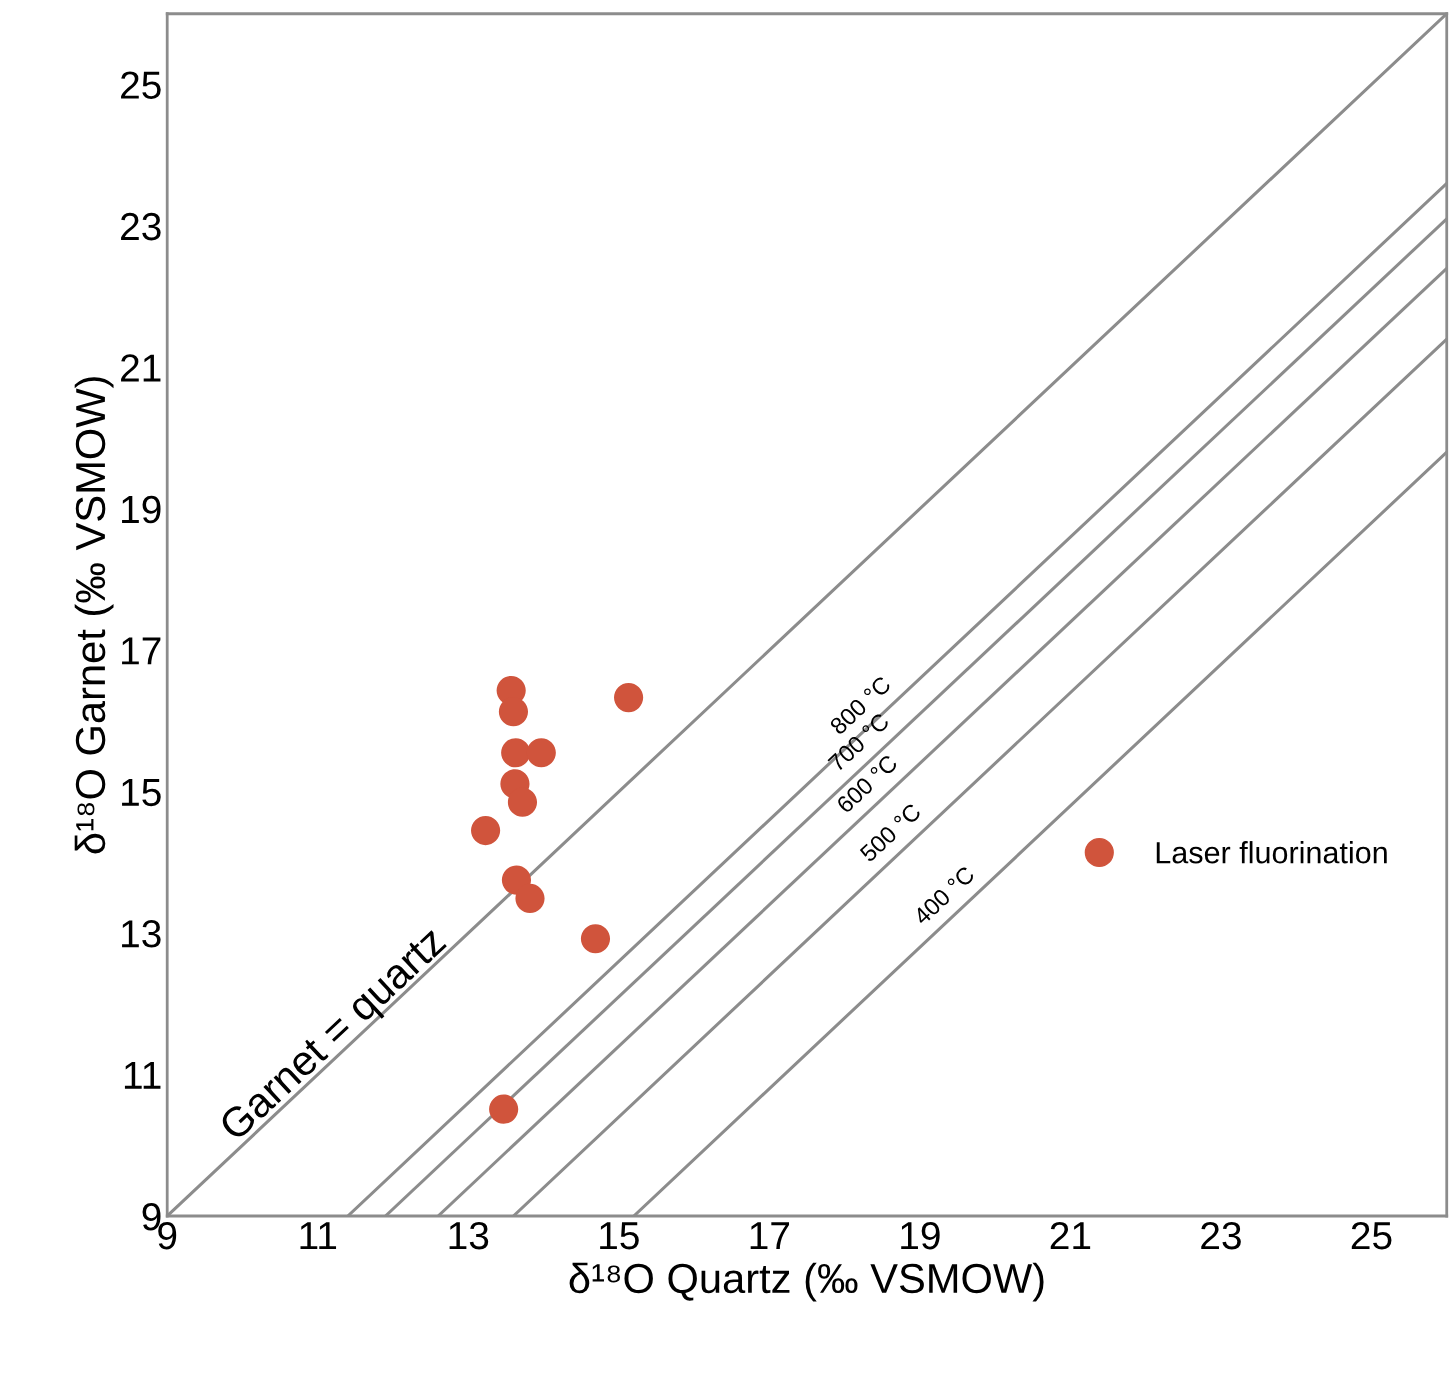 The image size is (1454, 1374). What do you see at coordinates (890, 832) in the screenshot?
I see `text: 500 °C` at bounding box center [890, 832].